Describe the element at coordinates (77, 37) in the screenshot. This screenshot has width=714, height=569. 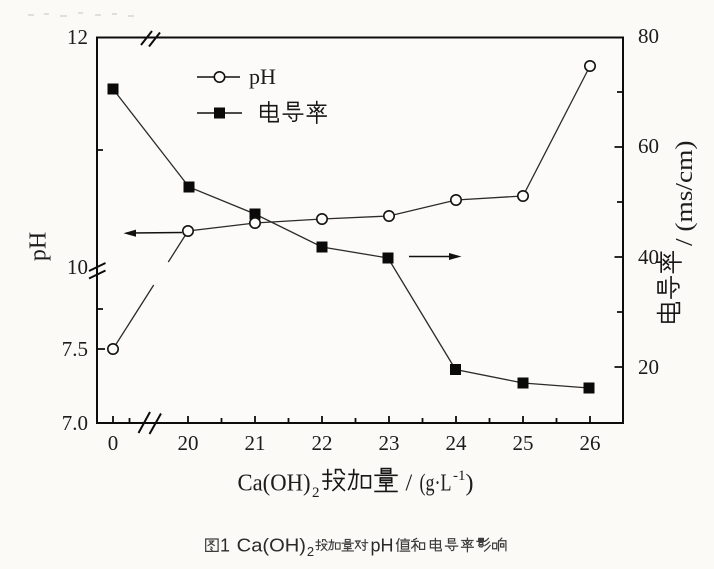
I see `svg-text: 12` at that location.